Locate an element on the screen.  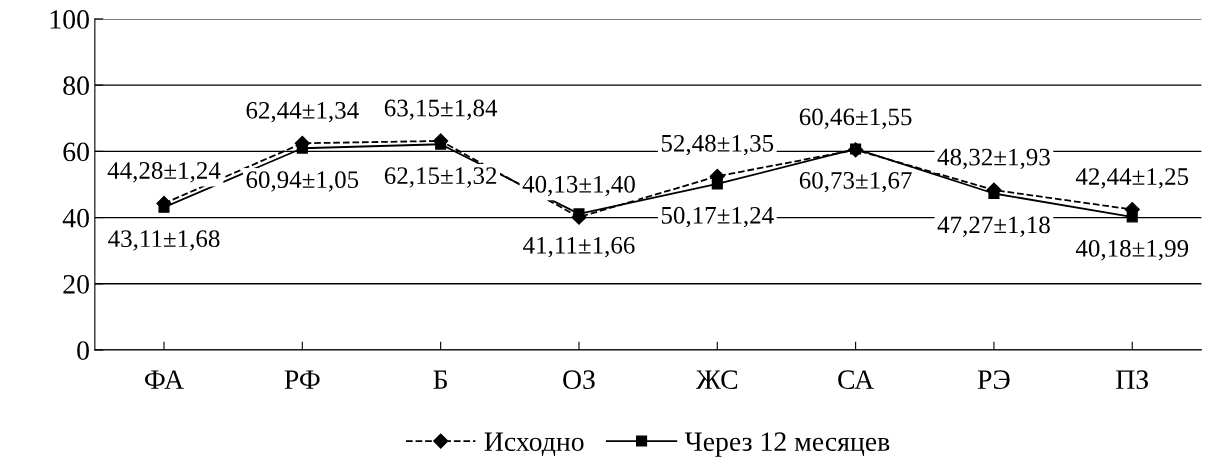
x-tick-label: РЭ is located at coordinates (993, 380).